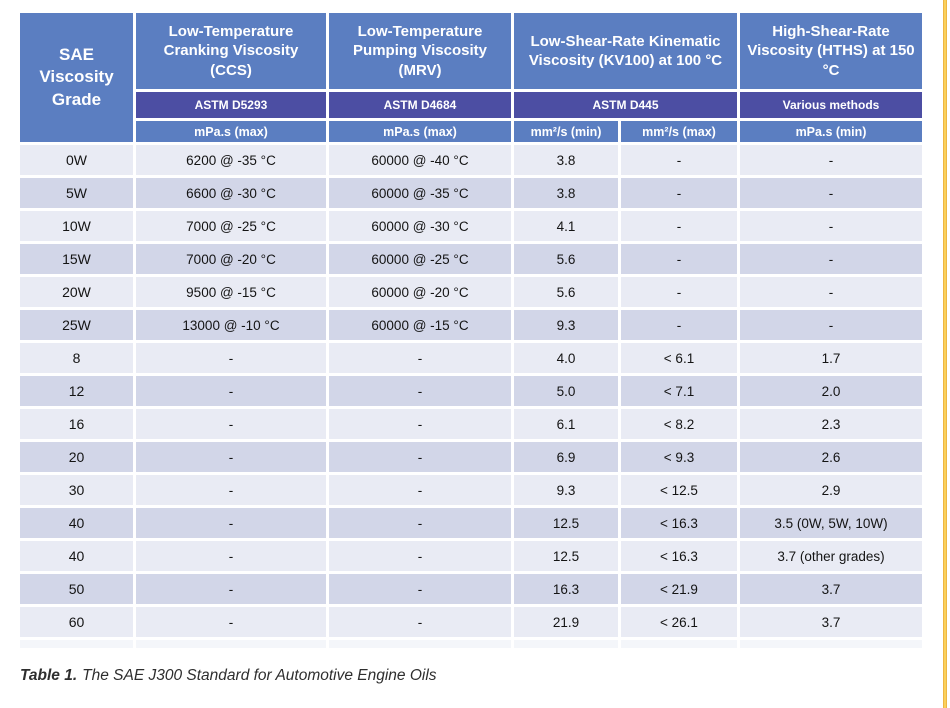 The image size is (950, 708). What do you see at coordinates (471, 424) in the screenshot?
I see `table-row: 16- -6.1 < 8.2 2.3` at bounding box center [471, 424].